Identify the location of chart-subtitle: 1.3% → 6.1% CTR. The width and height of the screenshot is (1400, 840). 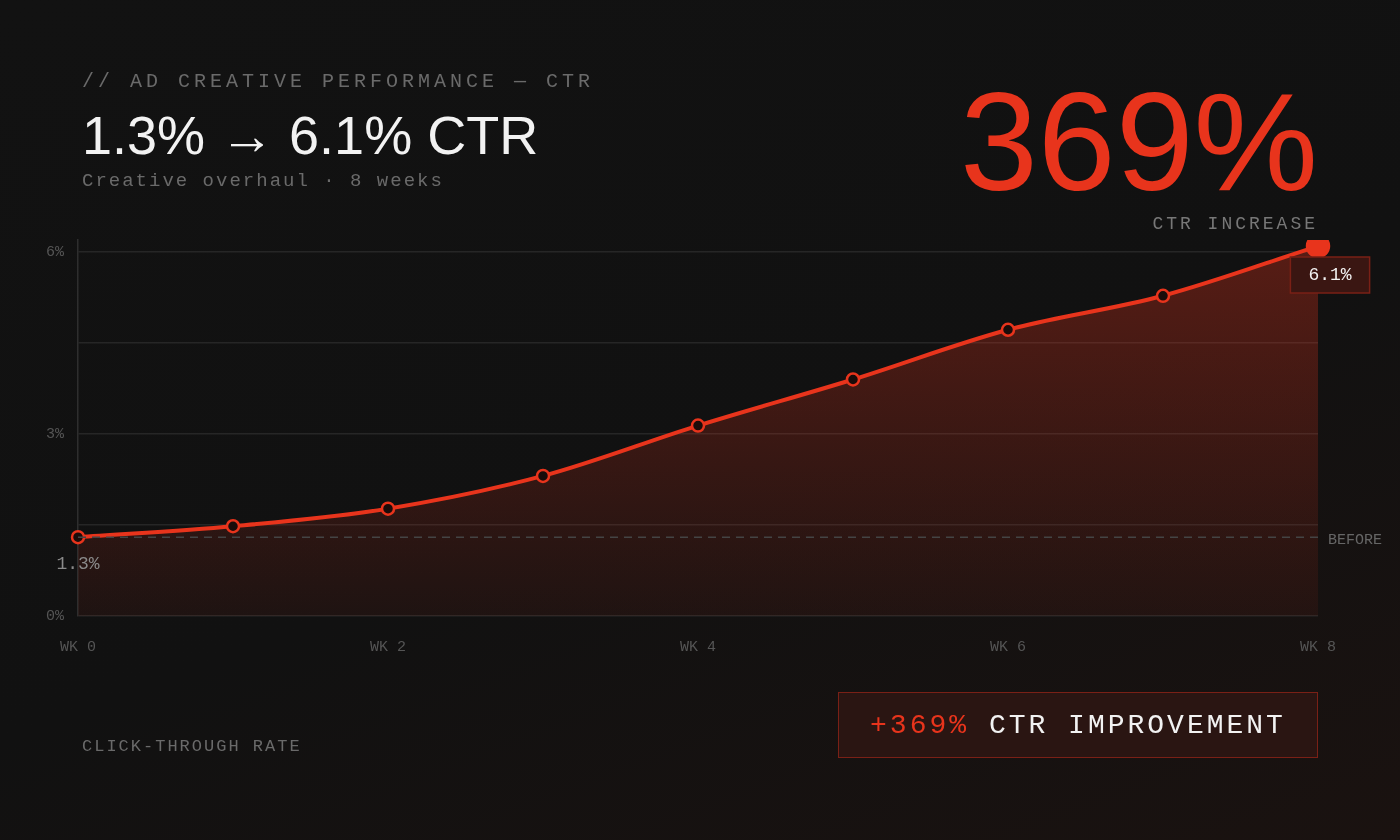
(310, 135).